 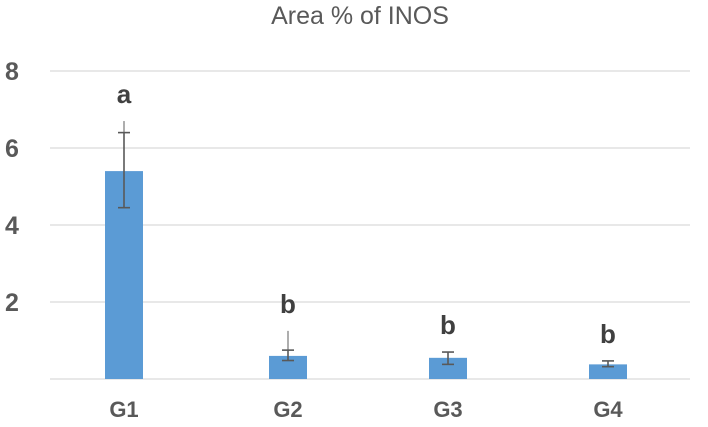 What do you see at coordinates (608, 409) in the screenshot?
I see `x-tick-label: G4` at bounding box center [608, 409].